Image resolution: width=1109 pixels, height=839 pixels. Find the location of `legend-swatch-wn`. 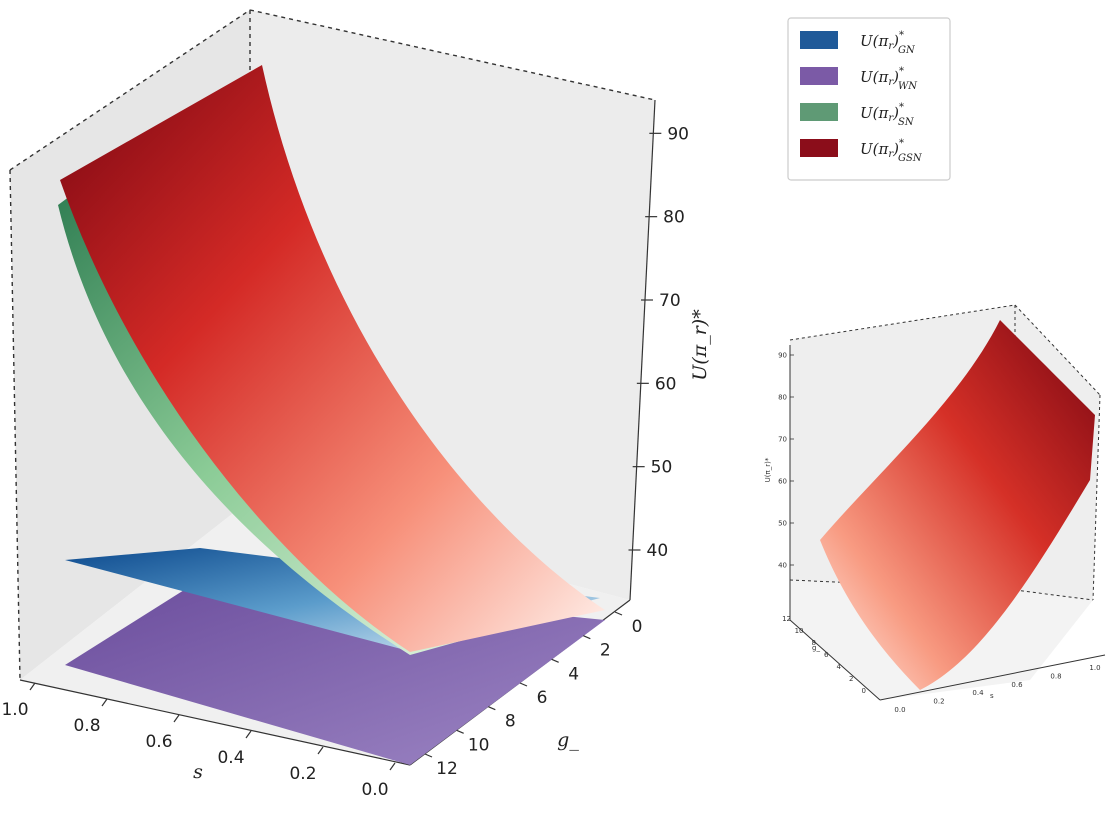

legend-swatch-wn is located at coordinates (819, 76).